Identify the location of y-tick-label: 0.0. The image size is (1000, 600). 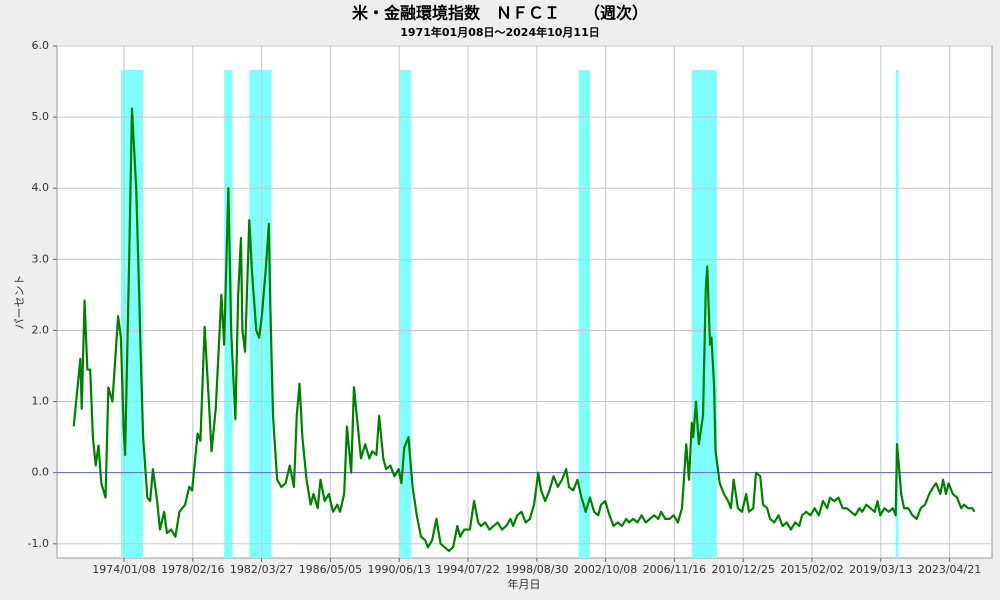
(41, 472).